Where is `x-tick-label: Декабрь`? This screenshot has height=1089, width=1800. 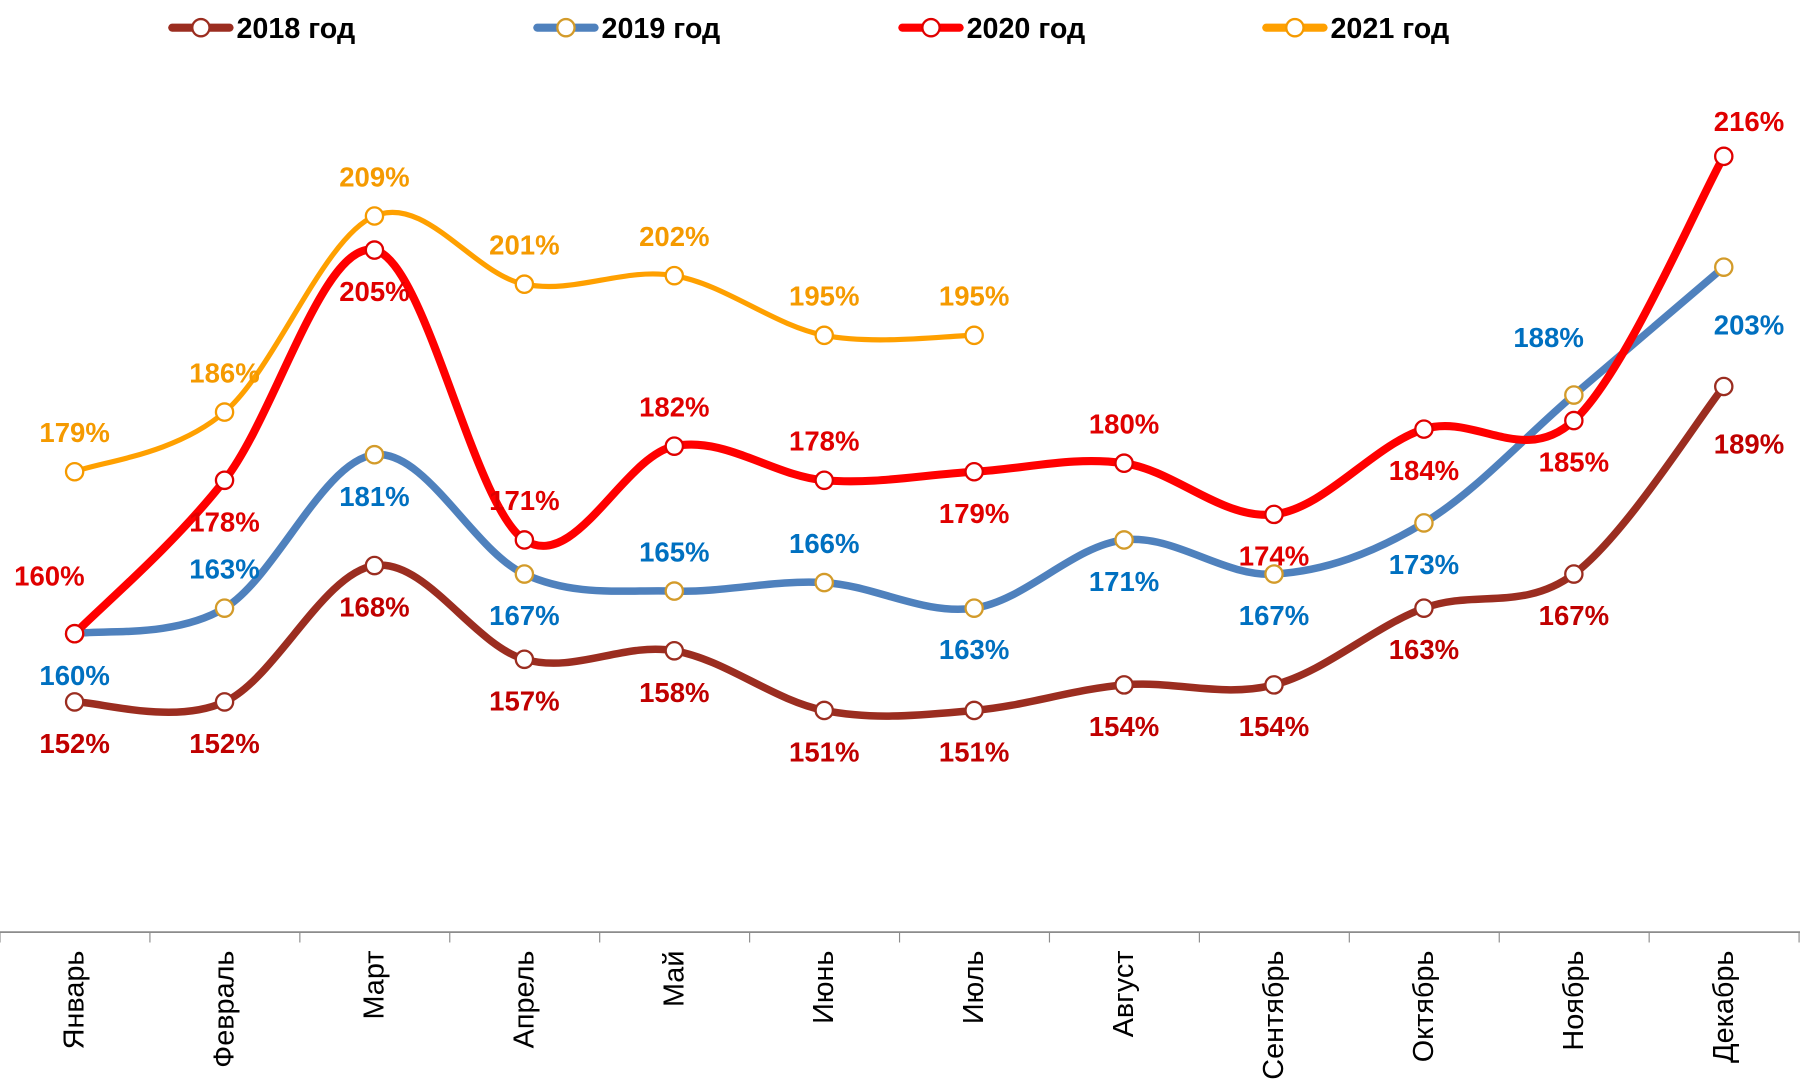 x-tick-label: Декабрь is located at coordinates (1724, 1007).